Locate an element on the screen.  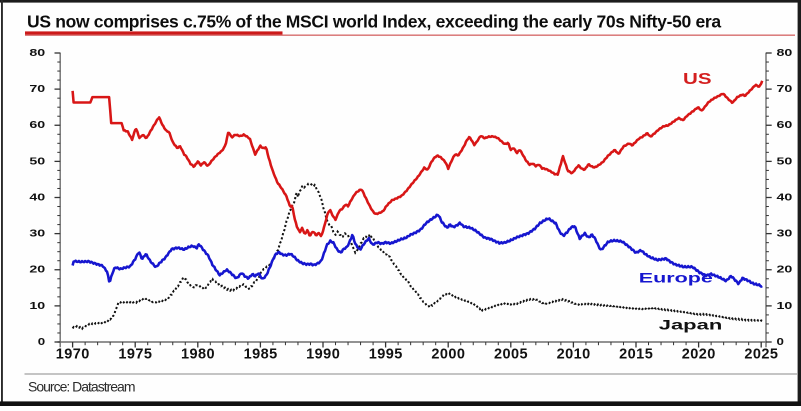
svg-text: 2025 is located at coordinates (761, 355).